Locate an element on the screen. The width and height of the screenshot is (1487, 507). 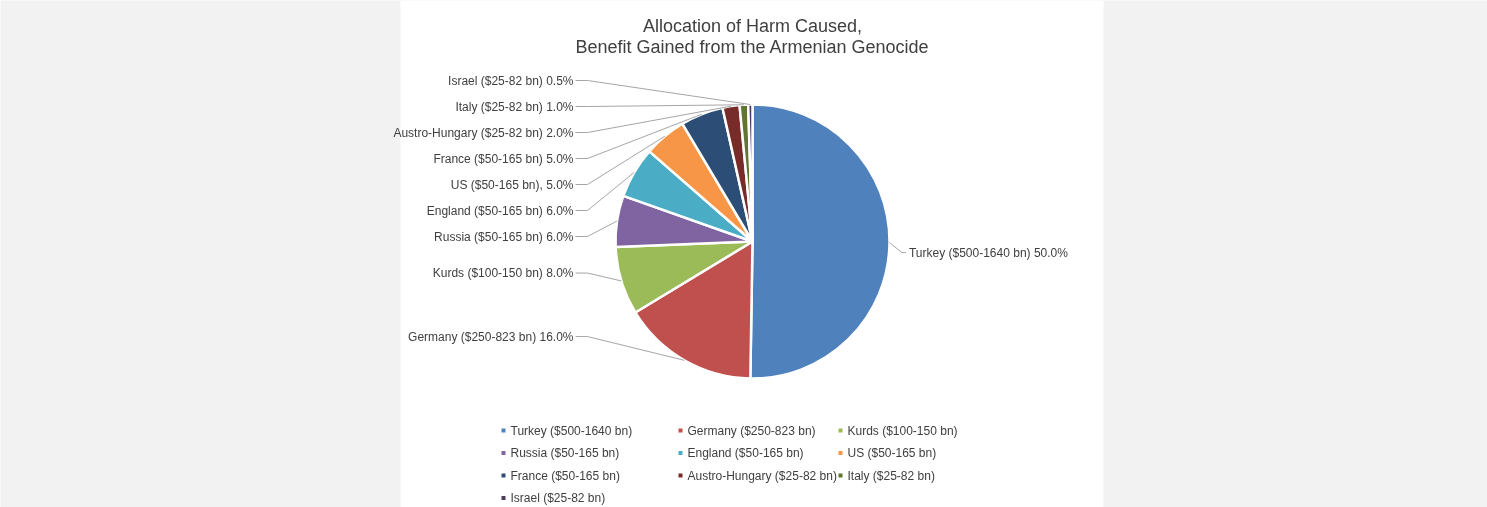
chart-title: Allocation of Harm Caused, Benefit Gained from the Armenian Genocide is located at coordinates (752, 36).